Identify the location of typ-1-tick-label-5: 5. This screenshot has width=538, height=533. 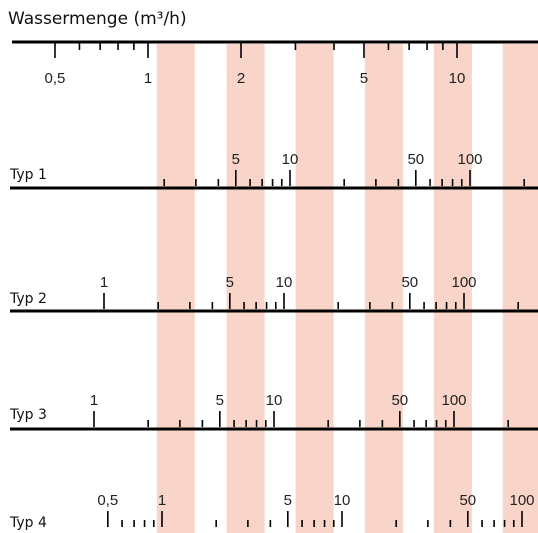
(236, 159).